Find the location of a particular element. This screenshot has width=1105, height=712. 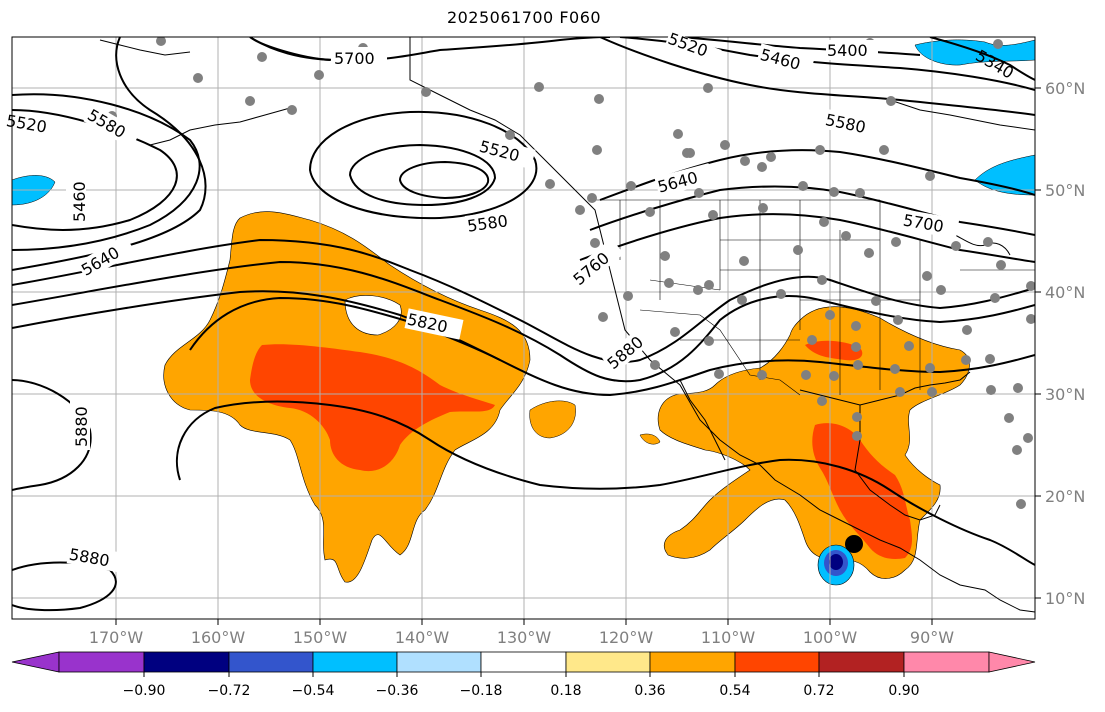

anomaly-core-texas is located at coordinates (834, 350).